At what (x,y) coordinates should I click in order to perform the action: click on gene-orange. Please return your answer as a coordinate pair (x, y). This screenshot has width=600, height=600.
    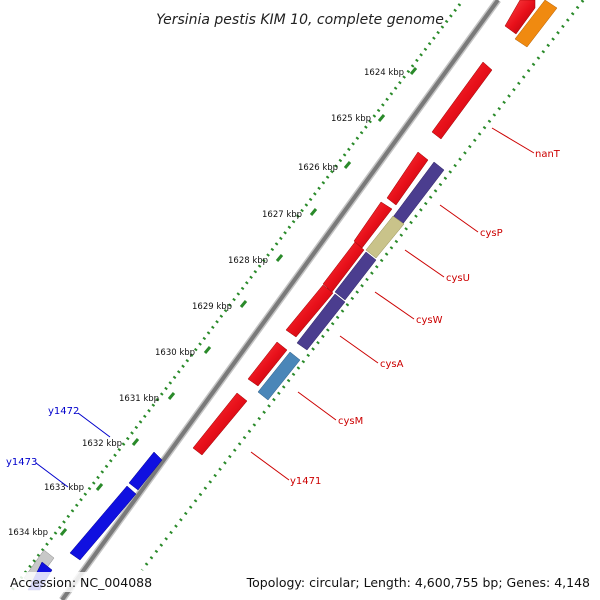
    Looking at the image, I should click on (536, 24).